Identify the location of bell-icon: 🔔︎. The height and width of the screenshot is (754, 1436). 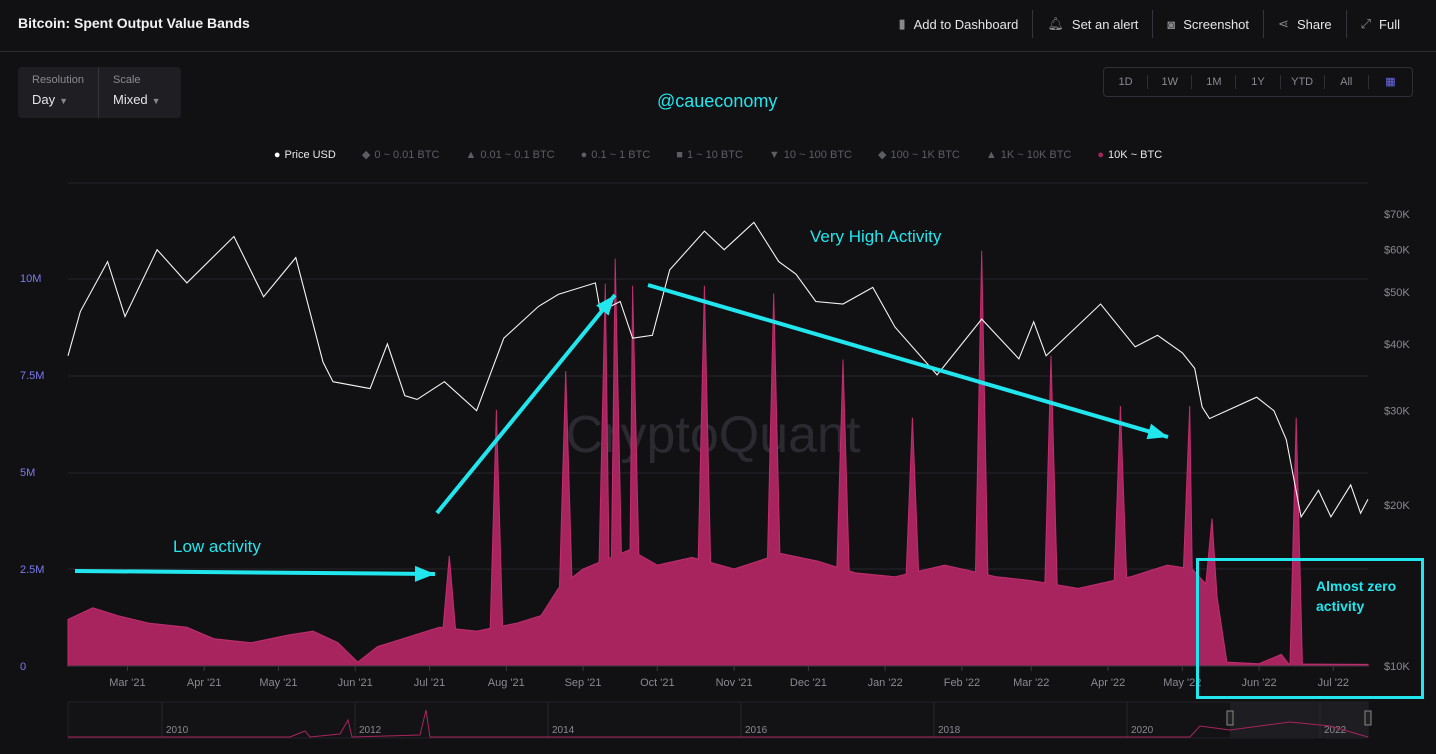
(1055, 23).